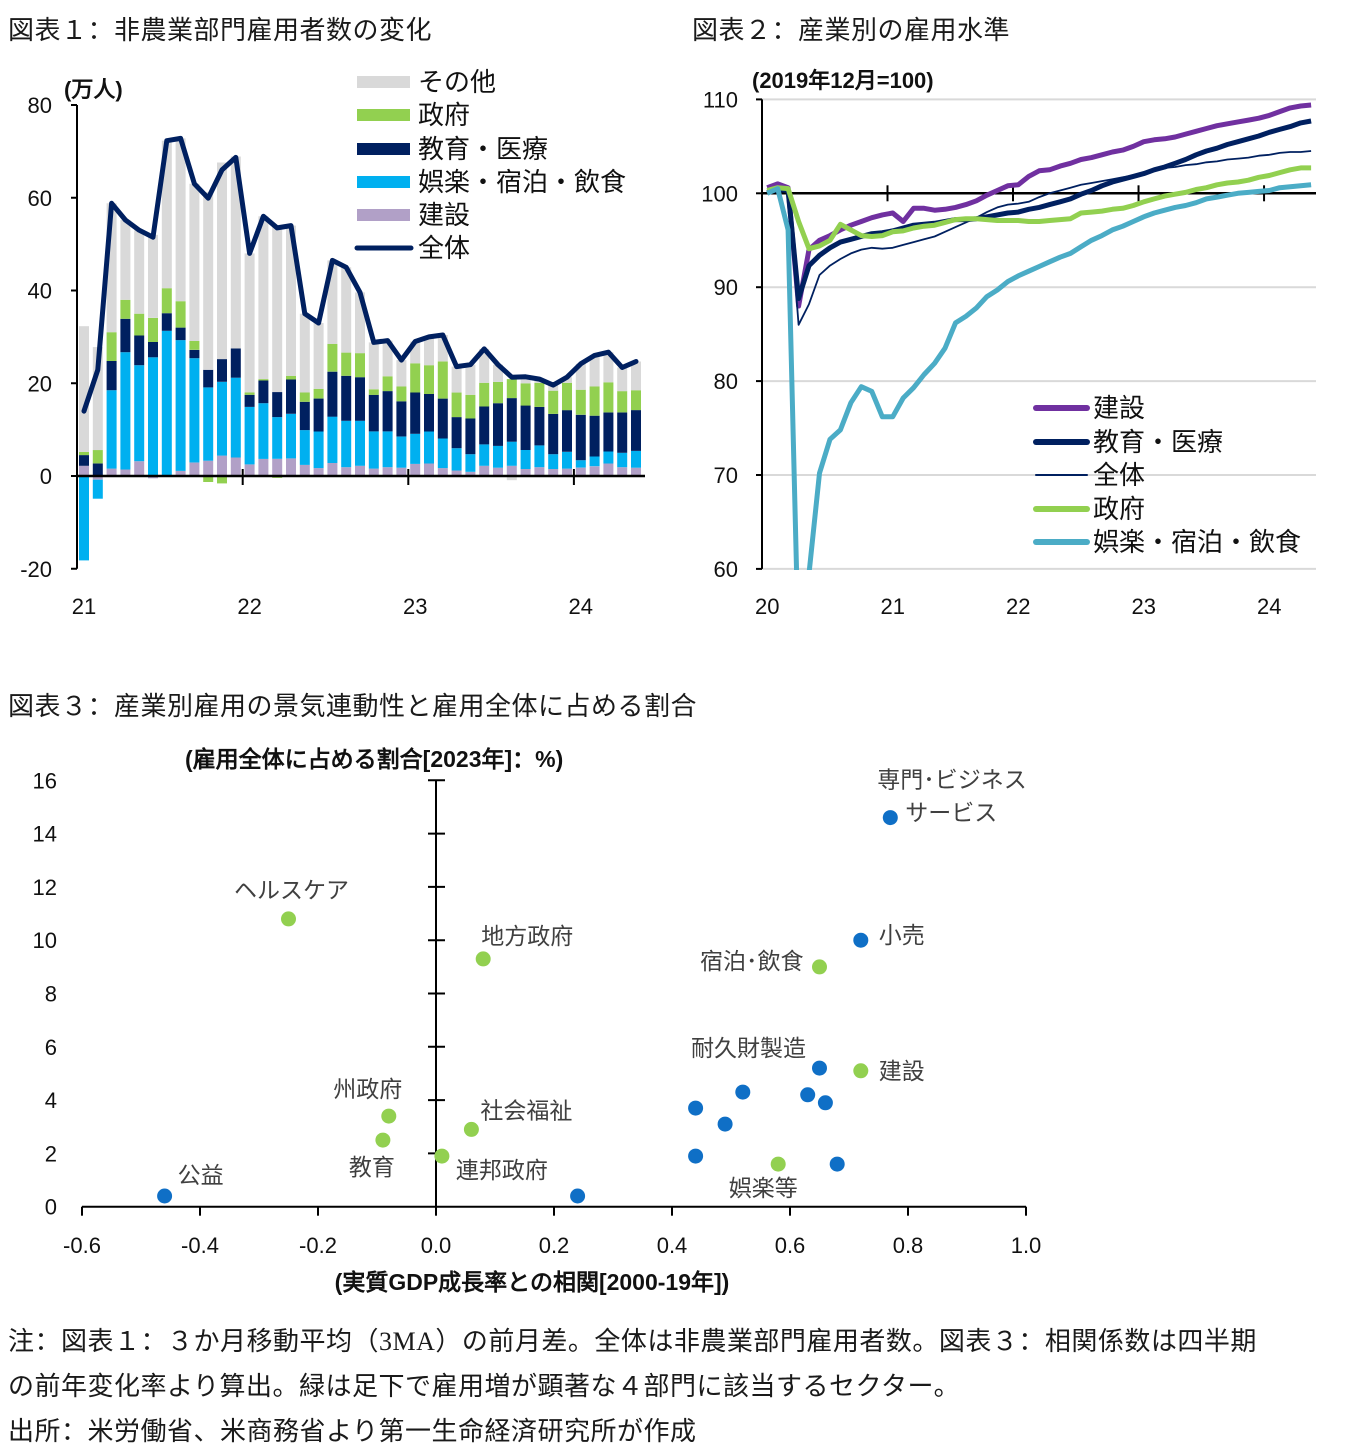  Describe the element at coordinates (353, 706) in the screenshot. I see `chart3-title: 図表３：産業別雇用の景気連動性と雇用全体に占める割合` at that location.